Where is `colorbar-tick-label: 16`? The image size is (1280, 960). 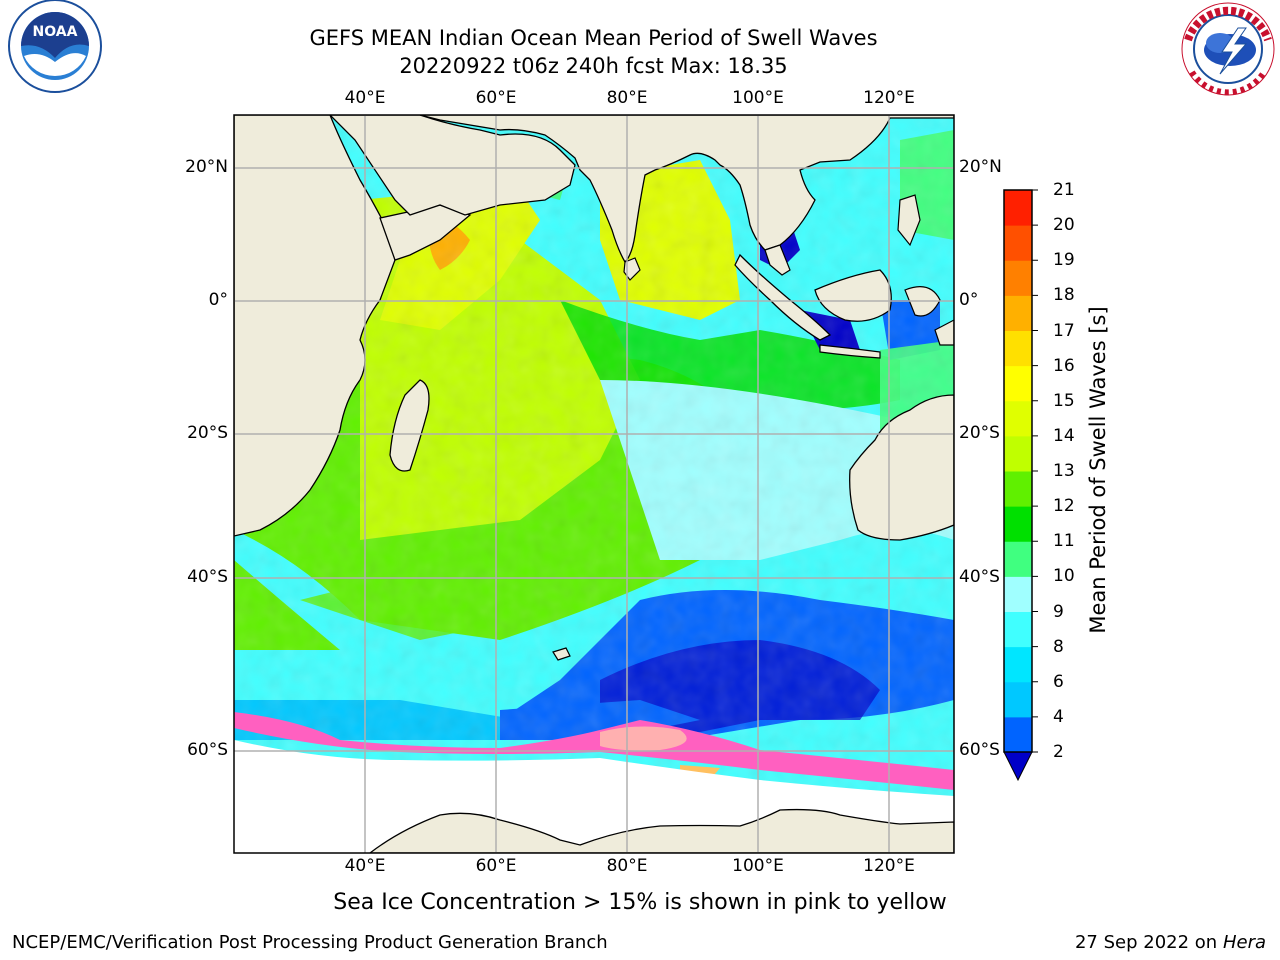
colorbar-tick-label: 16 is located at coordinates (1064, 365).